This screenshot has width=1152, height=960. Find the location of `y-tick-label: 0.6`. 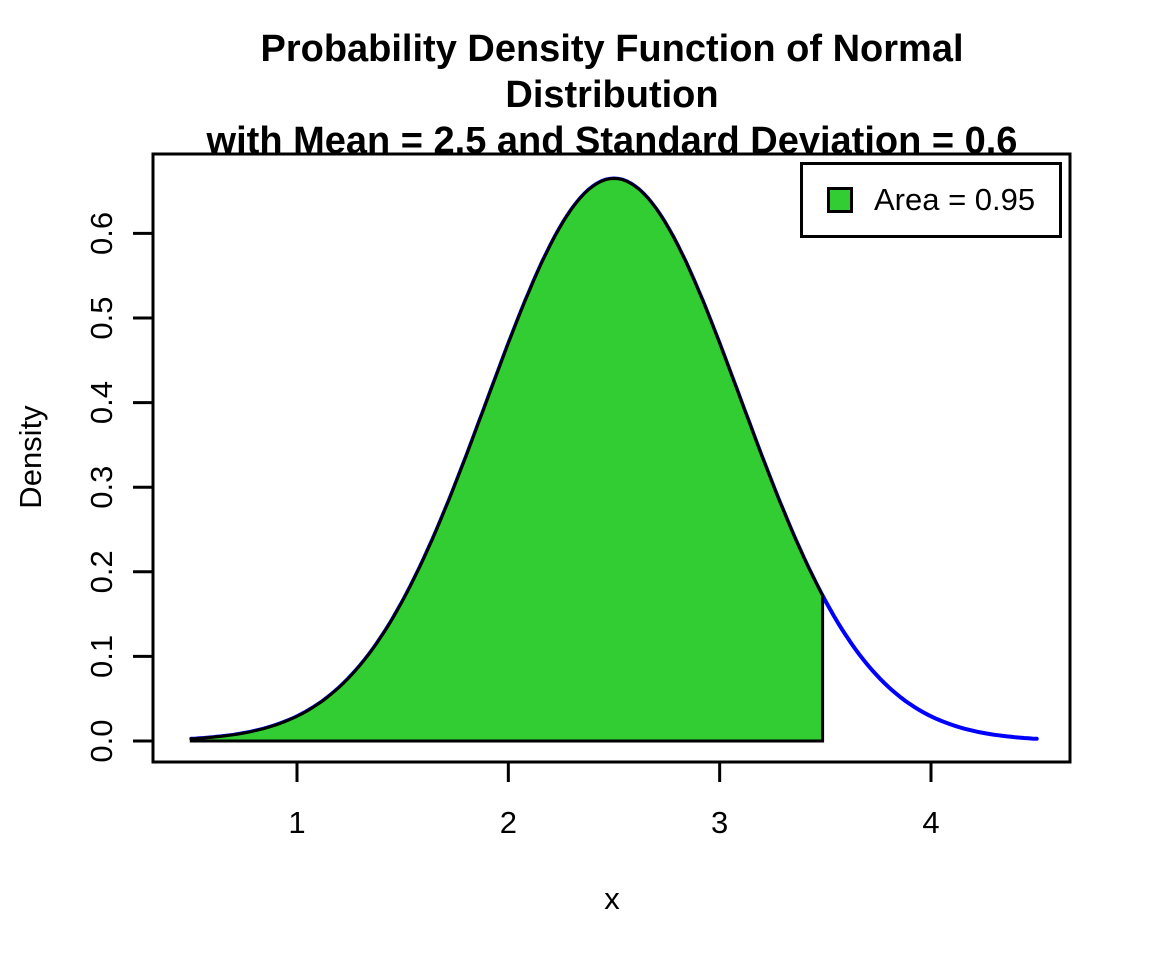

y-tick-label: 0.6 is located at coordinates (101, 233).